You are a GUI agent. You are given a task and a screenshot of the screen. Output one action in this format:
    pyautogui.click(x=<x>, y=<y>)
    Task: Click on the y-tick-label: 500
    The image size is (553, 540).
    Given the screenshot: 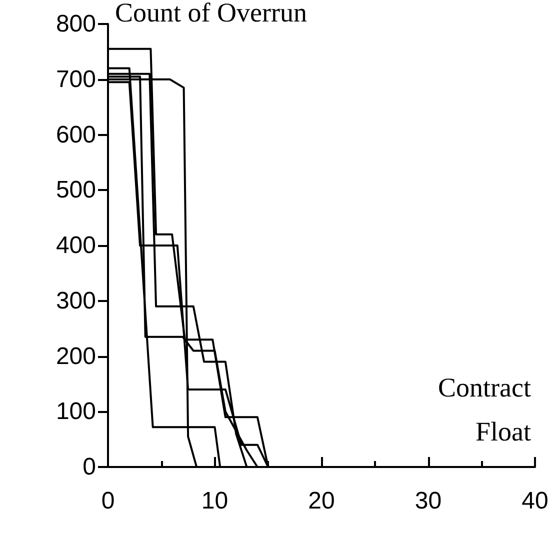 What is the action you would take?
    pyautogui.click(x=76, y=190)
    